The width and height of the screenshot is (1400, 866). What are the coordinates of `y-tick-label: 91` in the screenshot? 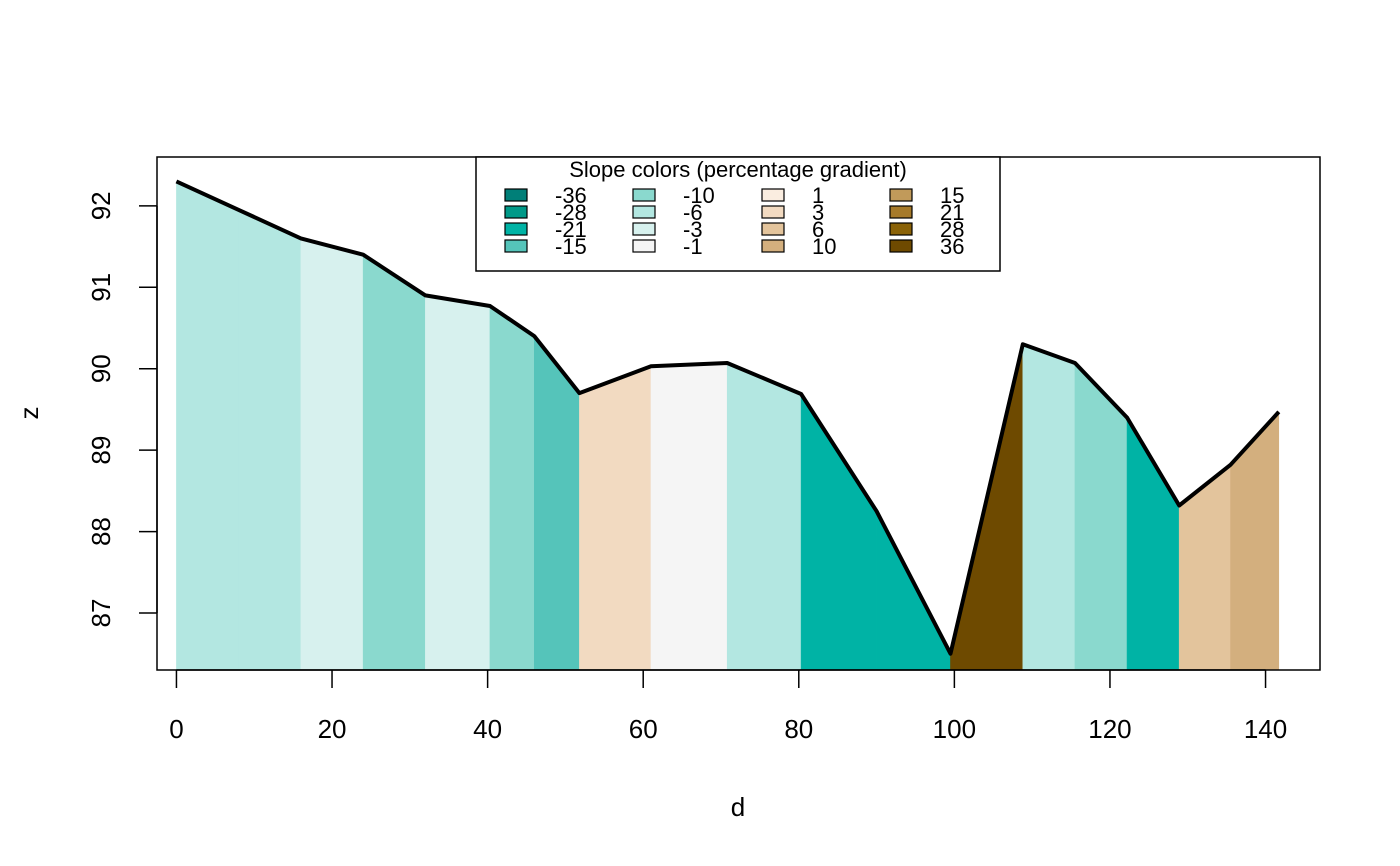 It's located at (101, 287).